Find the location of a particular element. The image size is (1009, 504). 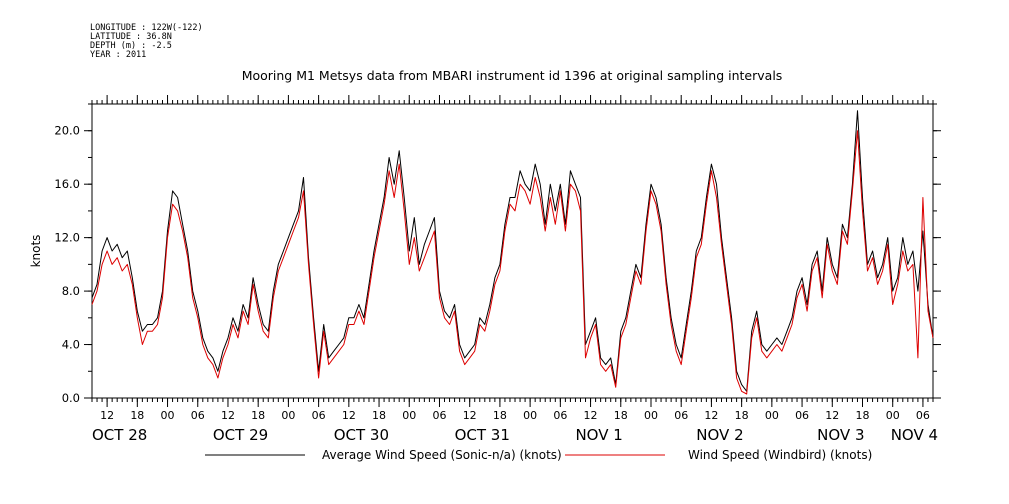

metadata-line: LONGITUDE : 122W(-122) is located at coordinates (146, 28).